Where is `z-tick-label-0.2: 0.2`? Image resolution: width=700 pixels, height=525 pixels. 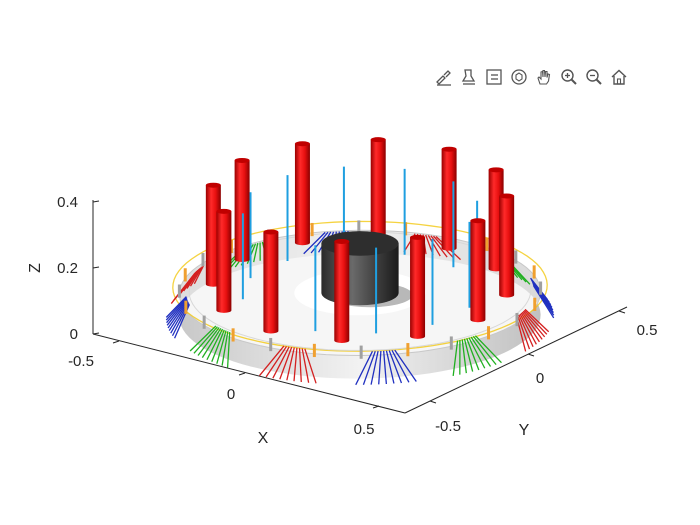
z-tick-label-0.2: 0.2 is located at coordinates (67, 268).